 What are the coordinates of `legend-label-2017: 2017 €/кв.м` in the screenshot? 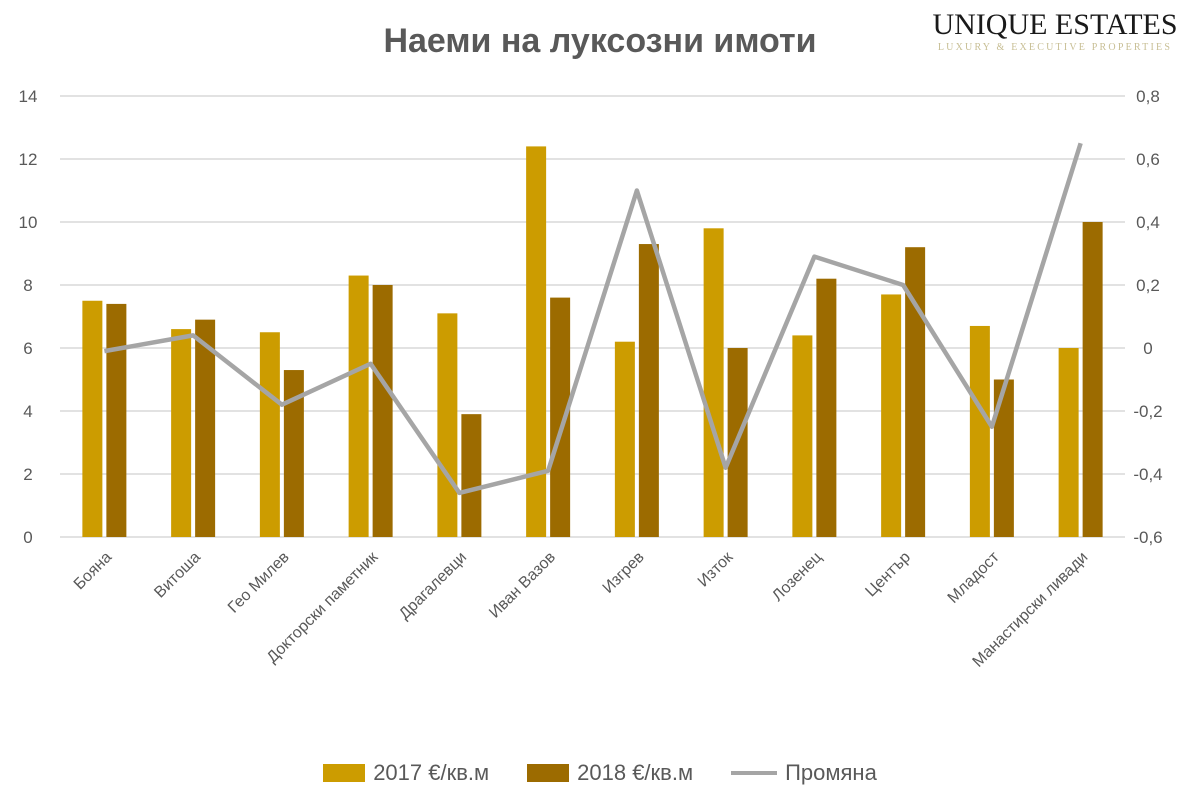 It's located at (431, 772).